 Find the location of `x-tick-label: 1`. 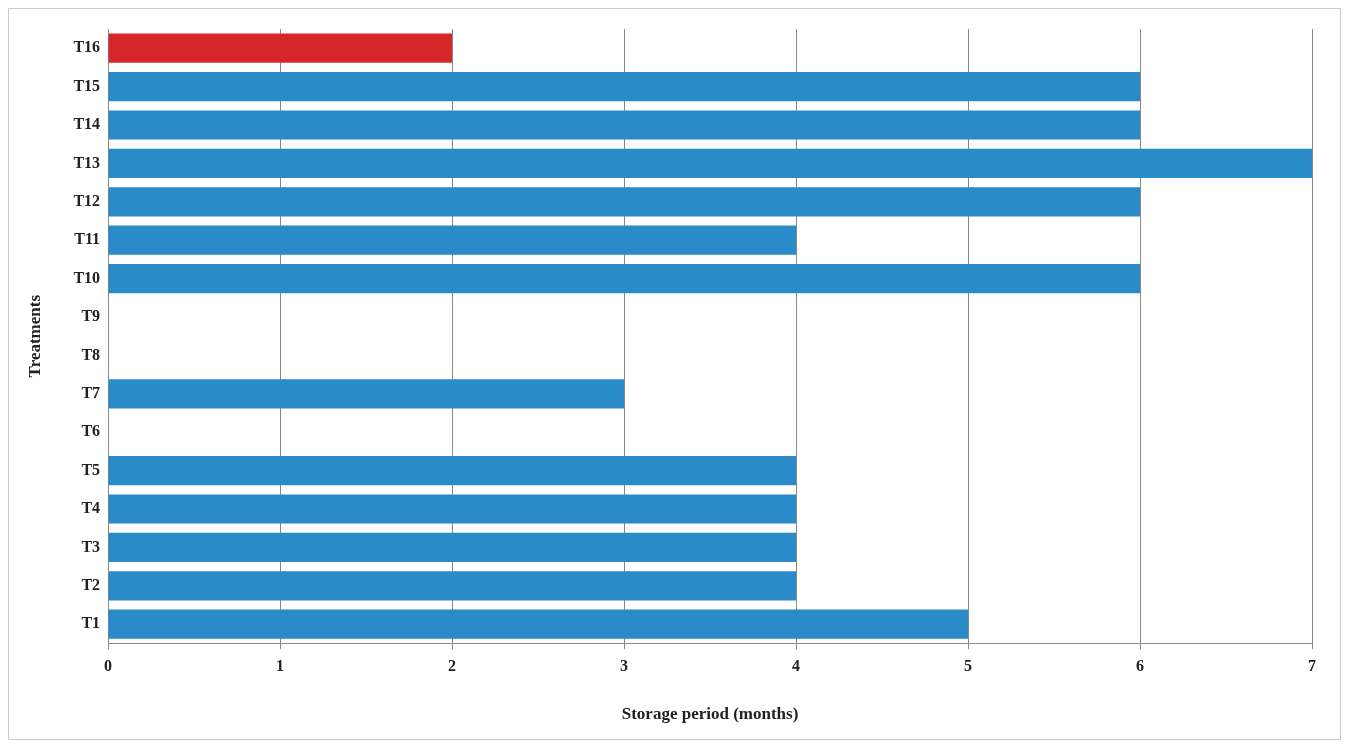

x-tick-label: 1 is located at coordinates (280, 666).